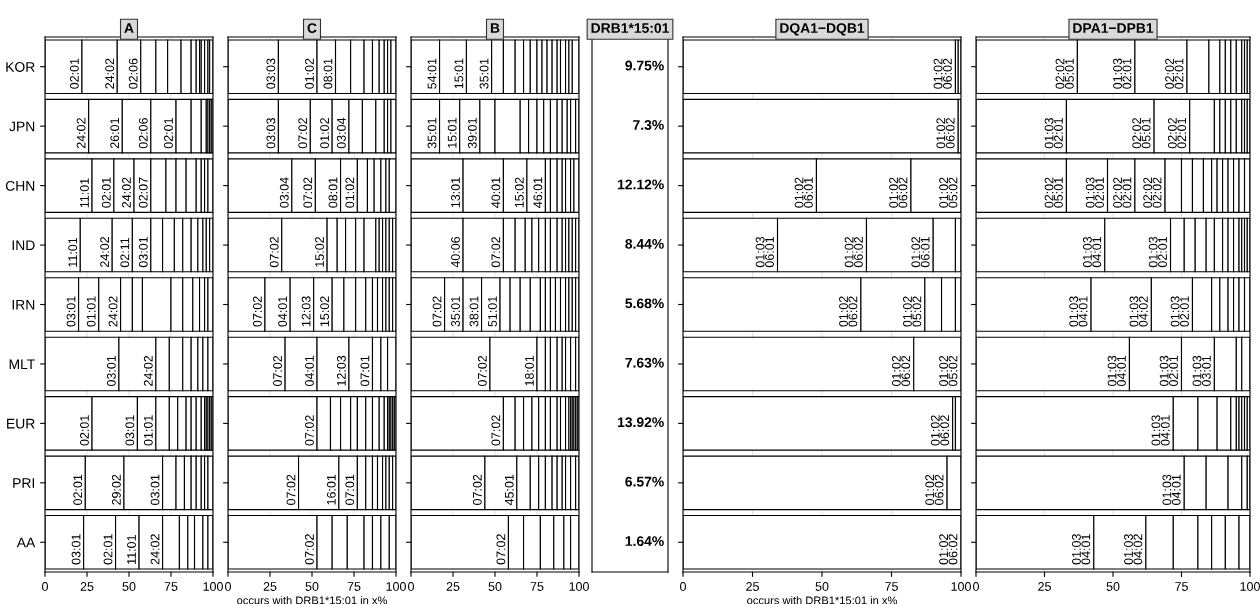  I want to click on annotation: 29:02, so click(116, 489).